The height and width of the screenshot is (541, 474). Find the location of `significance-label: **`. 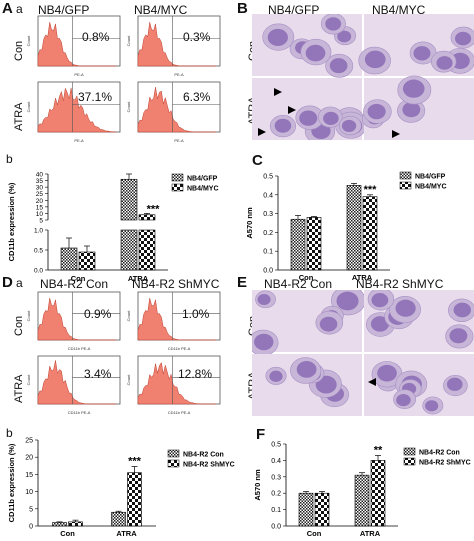

significance-label: ** is located at coordinates (378, 450).